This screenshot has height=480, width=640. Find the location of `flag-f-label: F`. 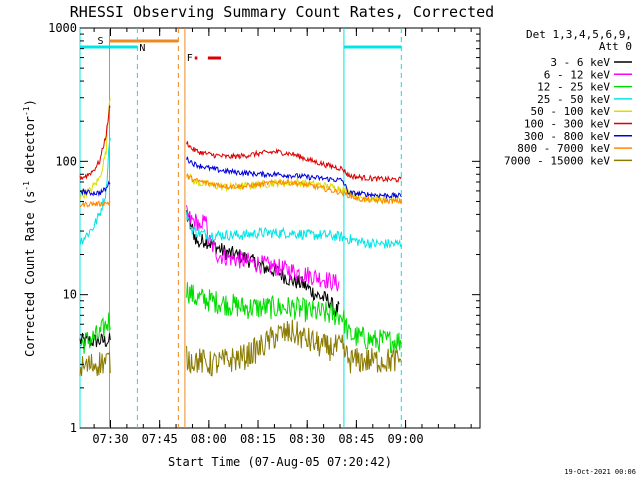

flag-f-label: F is located at coordinates (190, 58).